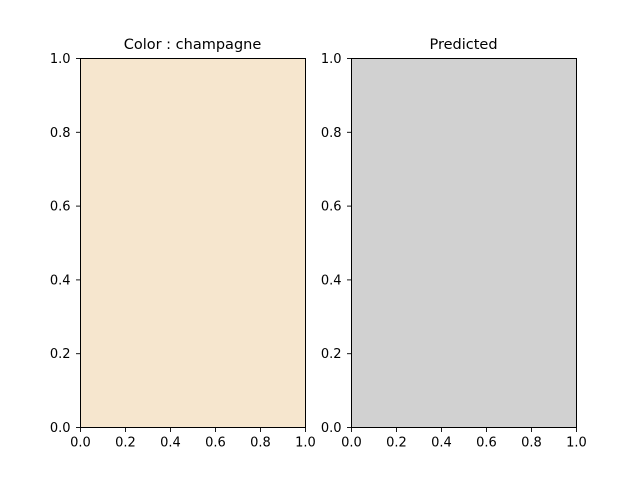 This screenshot has height=480, width=640. I want to click on right-y-tick-label: 1.0, so click(331, 59).